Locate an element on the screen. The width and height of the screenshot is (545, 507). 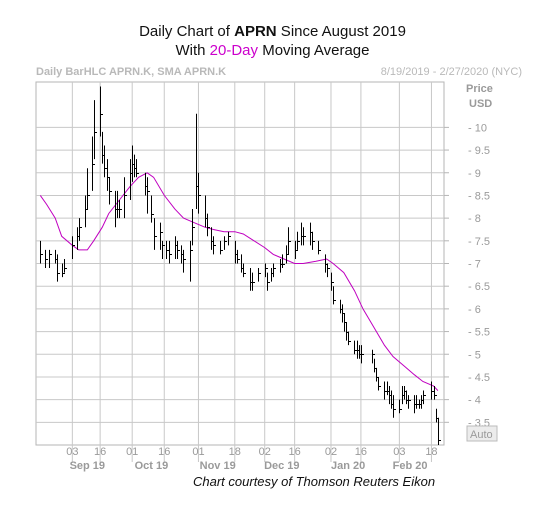
title-ma-period: 20-Day is located at coordinates (234, 50).